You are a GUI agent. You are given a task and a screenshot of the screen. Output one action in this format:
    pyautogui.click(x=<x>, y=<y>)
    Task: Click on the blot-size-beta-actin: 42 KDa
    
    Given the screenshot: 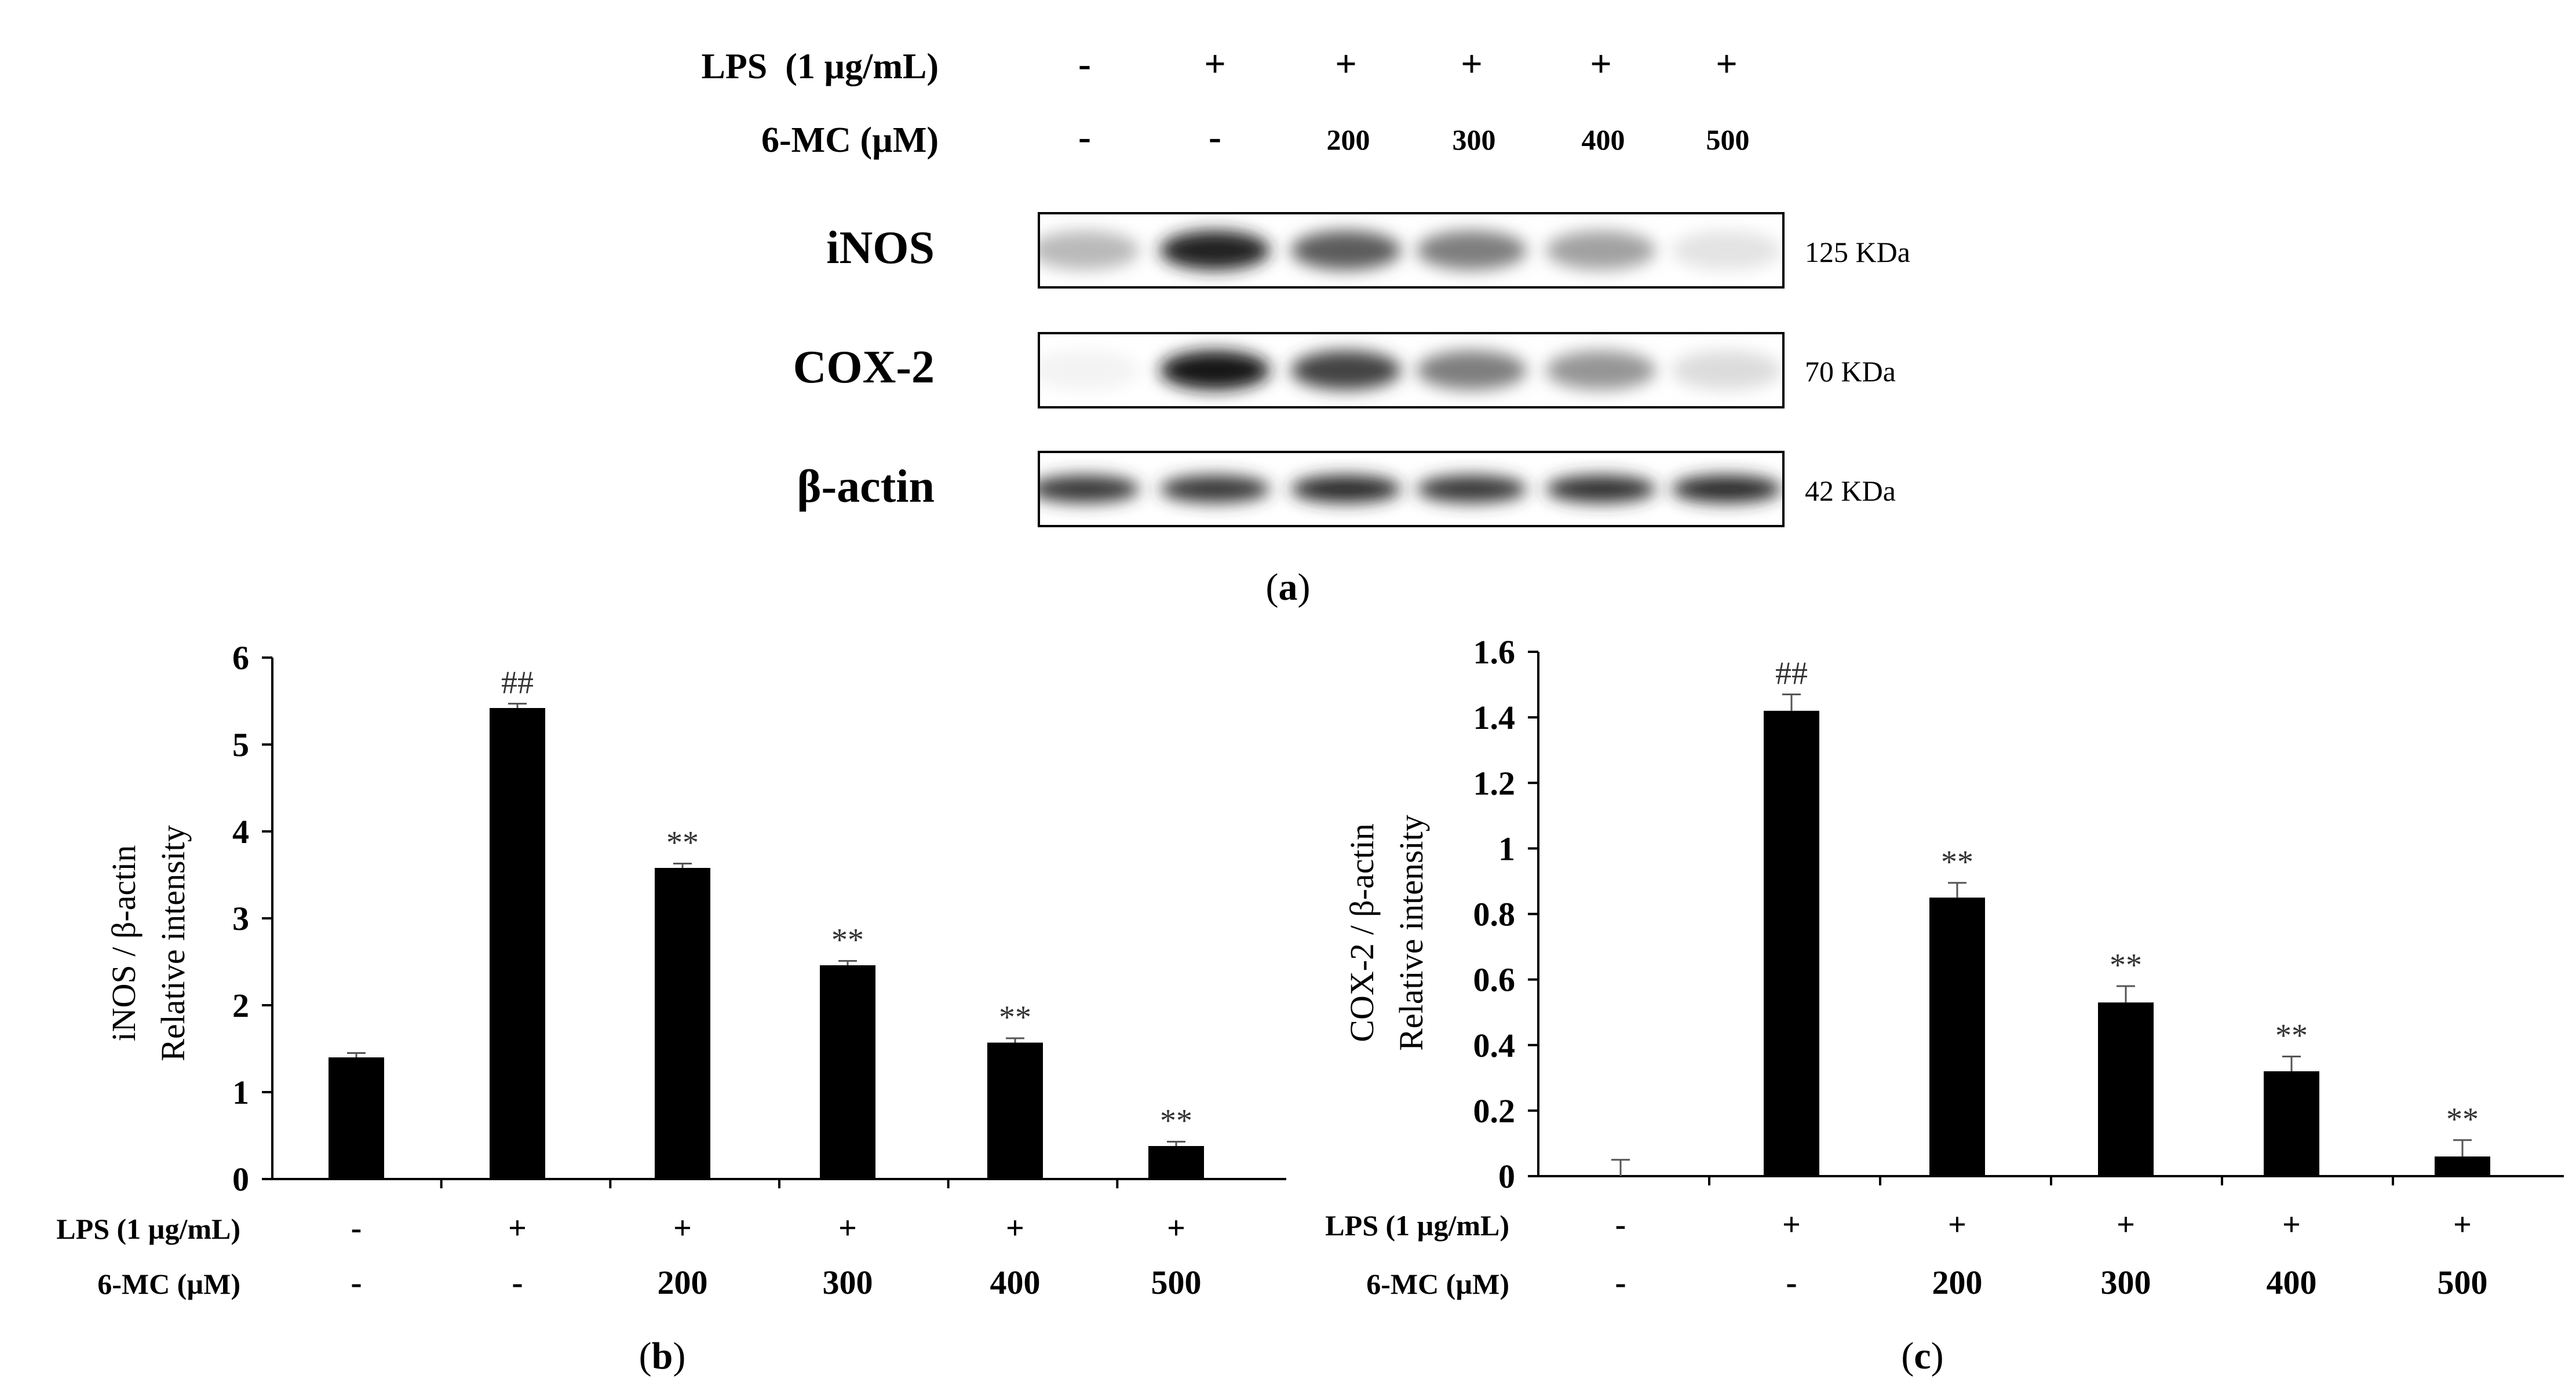 What is the action you would take?
    pyautogui.click(x=1850, y=491)
    